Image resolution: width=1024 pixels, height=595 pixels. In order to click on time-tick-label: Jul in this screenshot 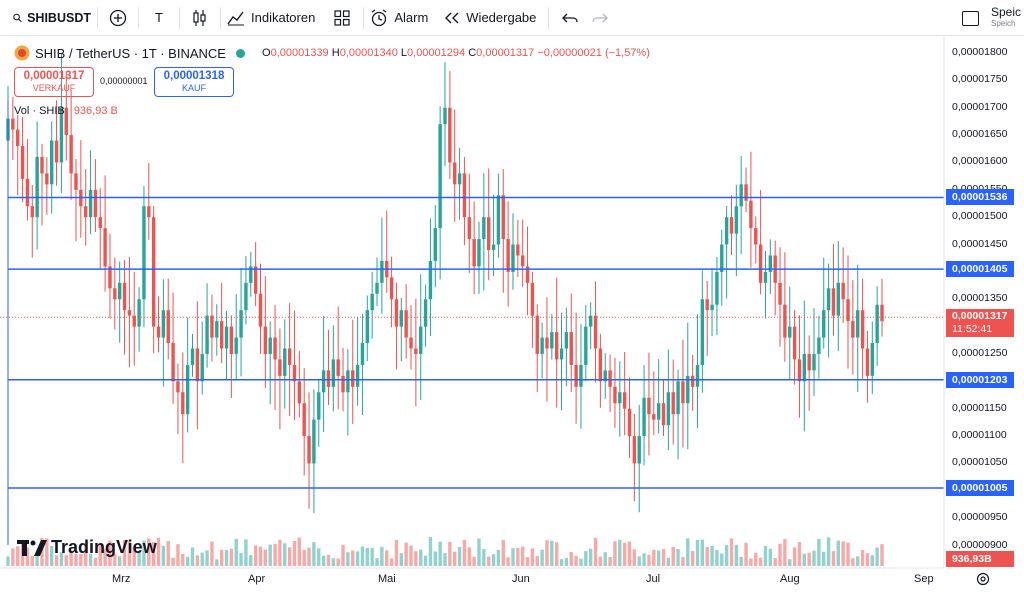, I will do `click(653, 579)`.